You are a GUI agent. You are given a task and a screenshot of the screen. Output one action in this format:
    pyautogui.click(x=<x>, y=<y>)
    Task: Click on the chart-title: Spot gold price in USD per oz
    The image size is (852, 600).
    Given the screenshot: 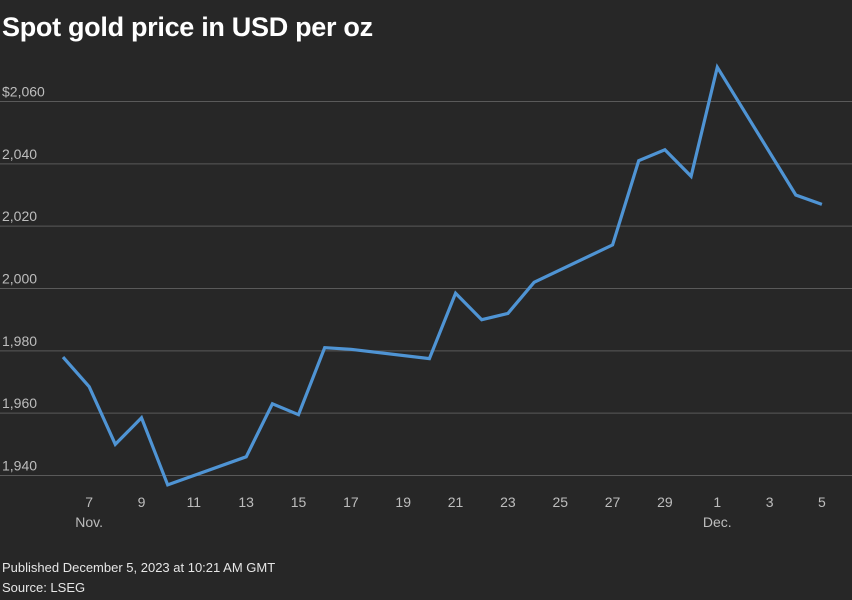 What is the action you would take?
    pyautogui.click(x=187, y=27)
    